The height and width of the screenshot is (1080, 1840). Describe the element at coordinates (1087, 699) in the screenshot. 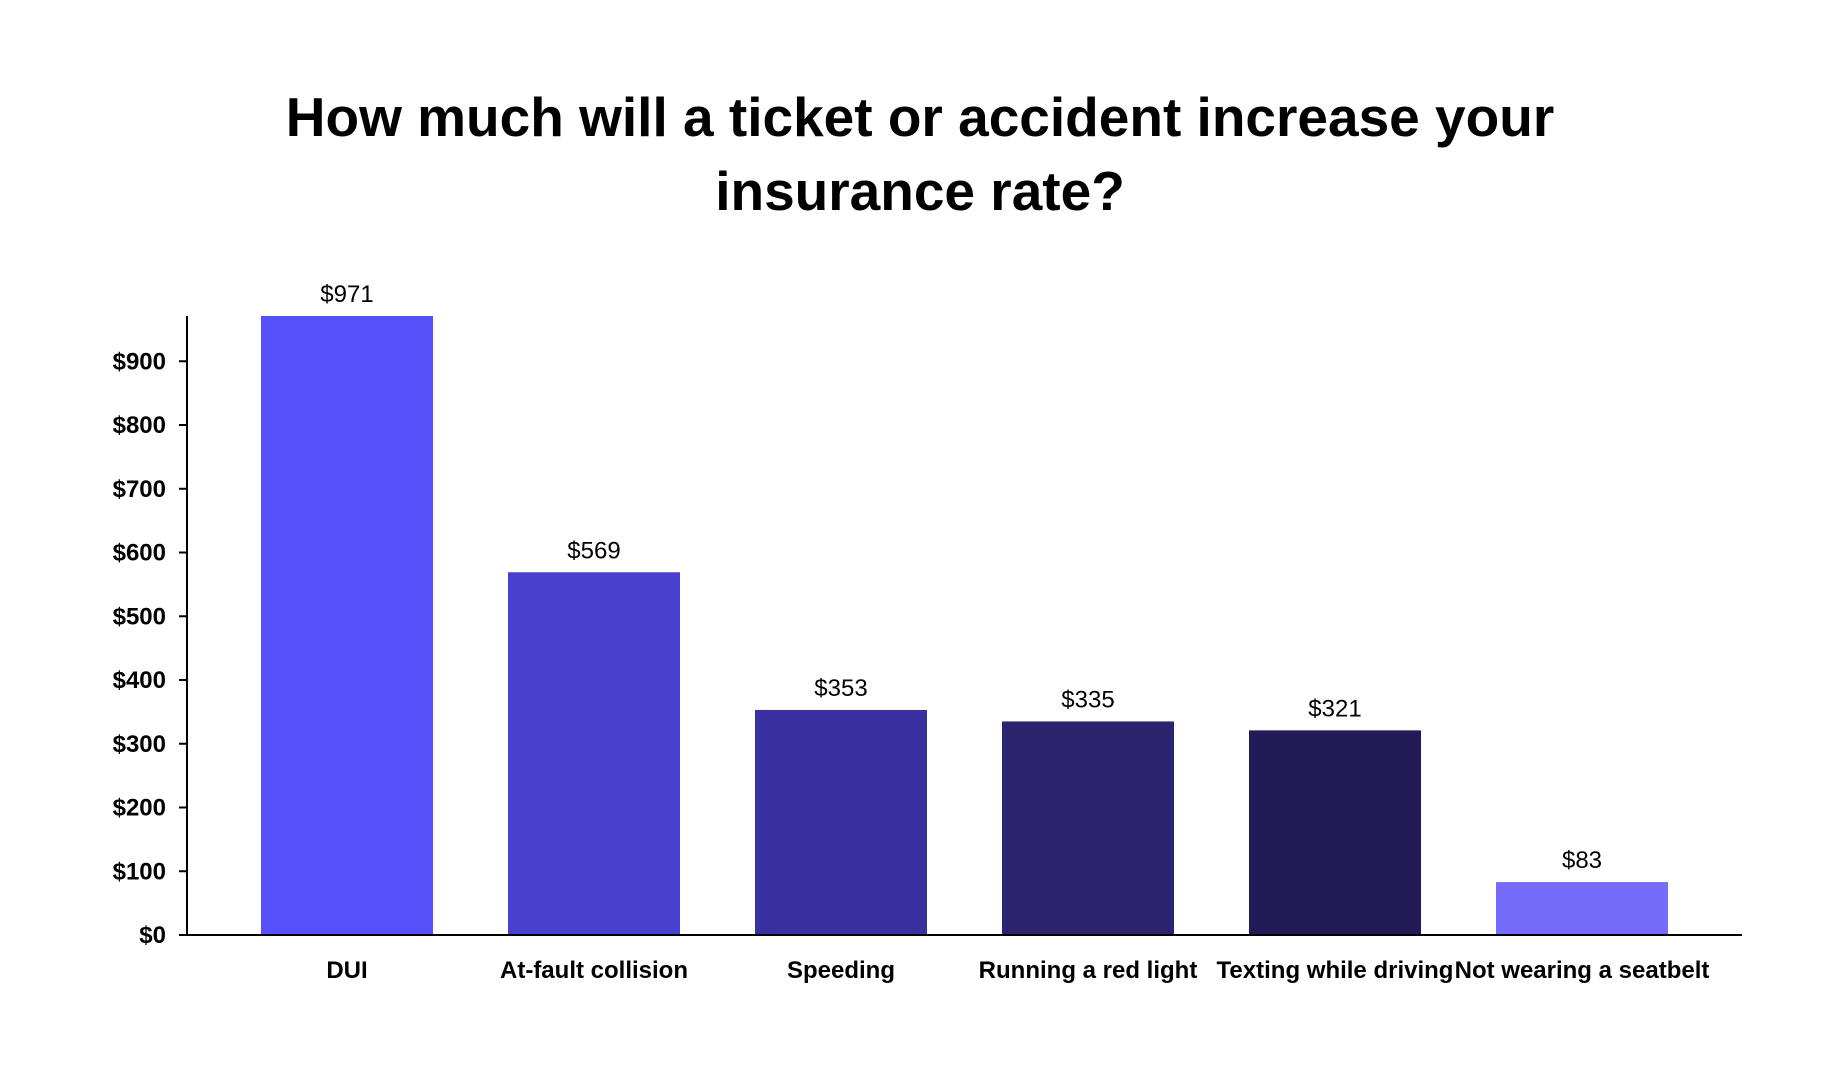

I see `data-label-4: $335` at that location.